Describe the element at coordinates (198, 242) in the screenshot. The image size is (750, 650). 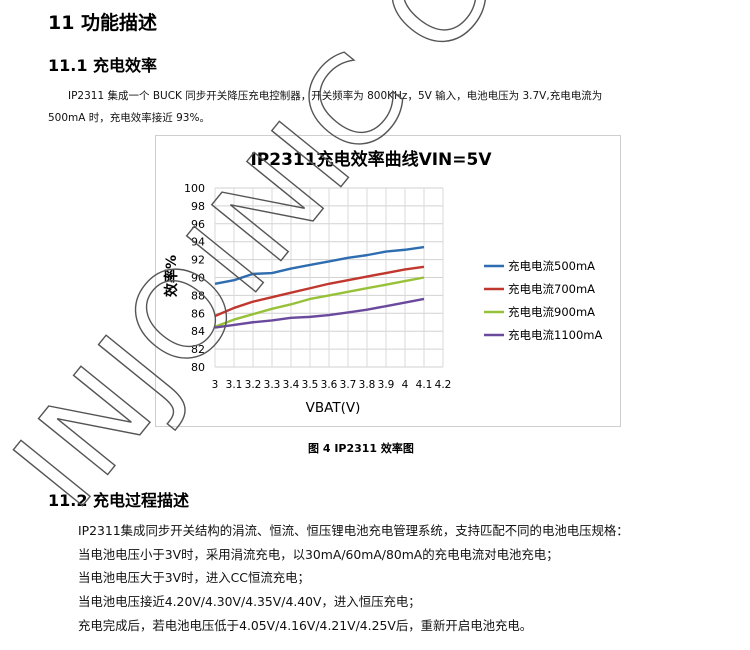
I see `y-tick-label: 94` at that location.